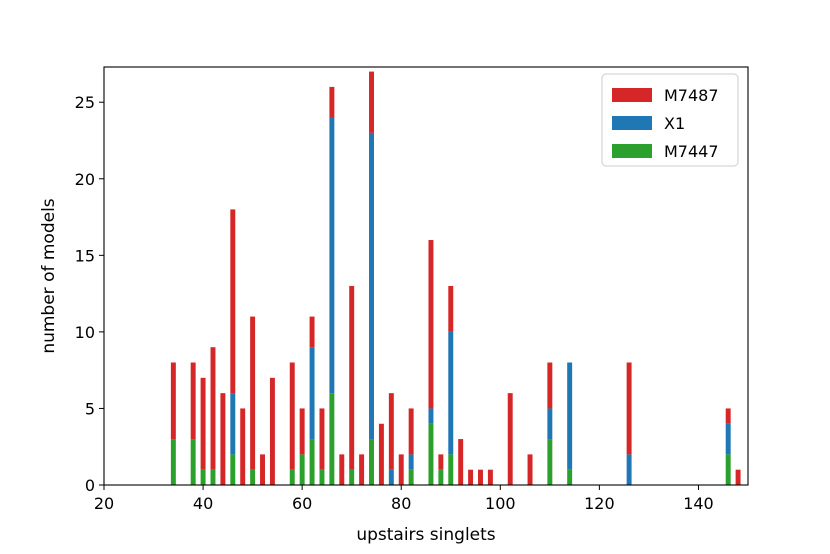  I want to click on legend-swatch-m7487, so click(632, 95).